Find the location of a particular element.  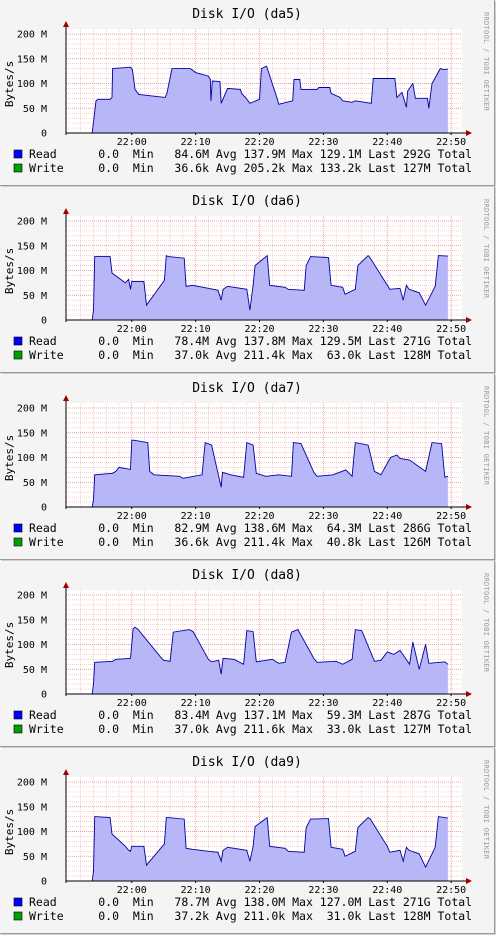

chart-title: Disk I/O (da9) is located at coordinates (247, 762).